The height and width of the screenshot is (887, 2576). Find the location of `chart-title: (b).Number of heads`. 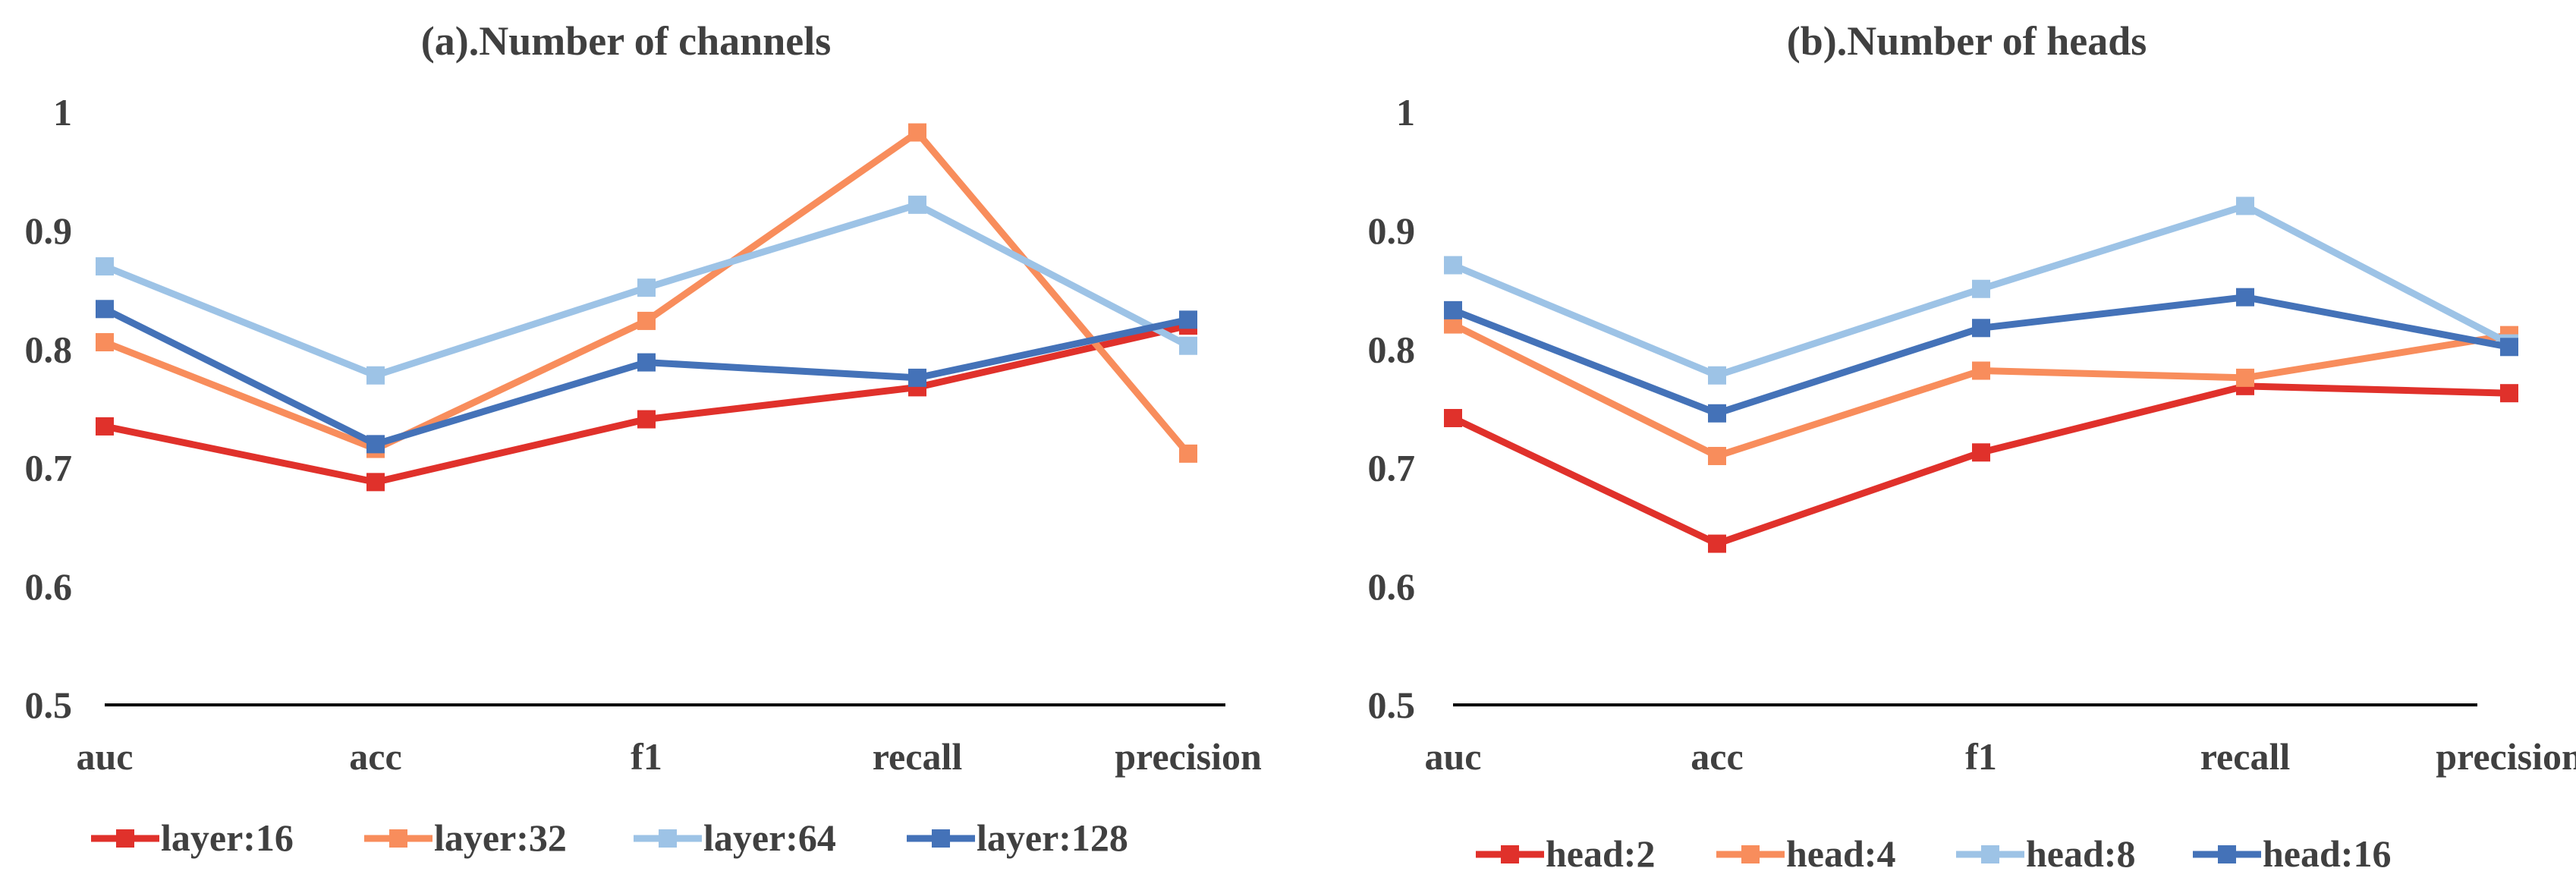

chart-title: (b).Number of heads is located at coordinates (1967, 41).